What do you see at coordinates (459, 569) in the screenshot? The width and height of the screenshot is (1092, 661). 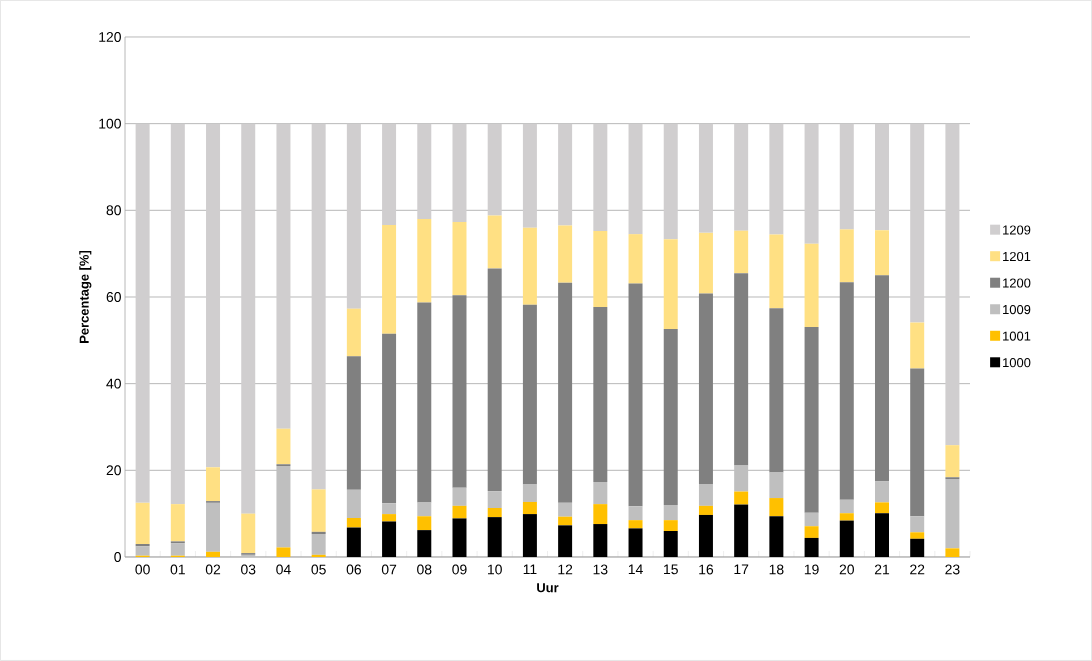 I see `x-tick-label: 09` at bounding box center [459, 569].